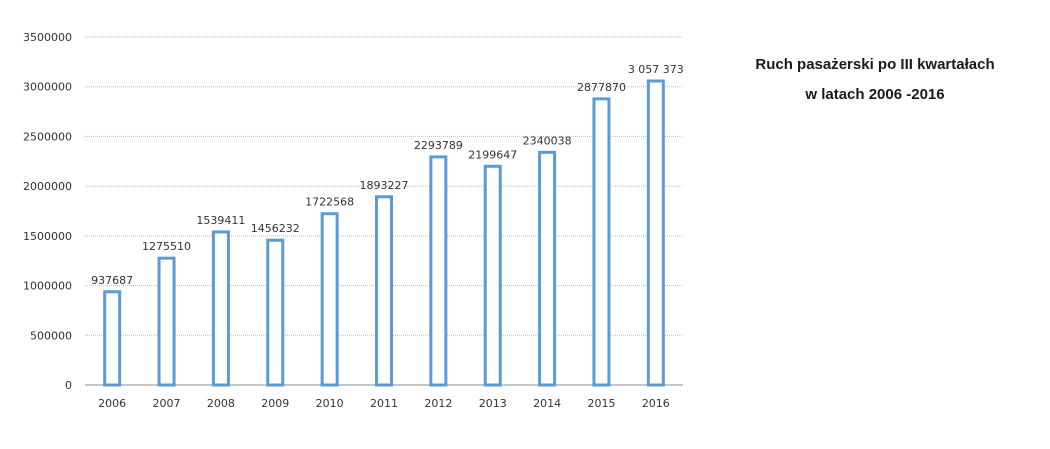  What do you see at coordinates (547, 268) in the screenshot?
I see `bar-2014` at bounding box center [547, 268].